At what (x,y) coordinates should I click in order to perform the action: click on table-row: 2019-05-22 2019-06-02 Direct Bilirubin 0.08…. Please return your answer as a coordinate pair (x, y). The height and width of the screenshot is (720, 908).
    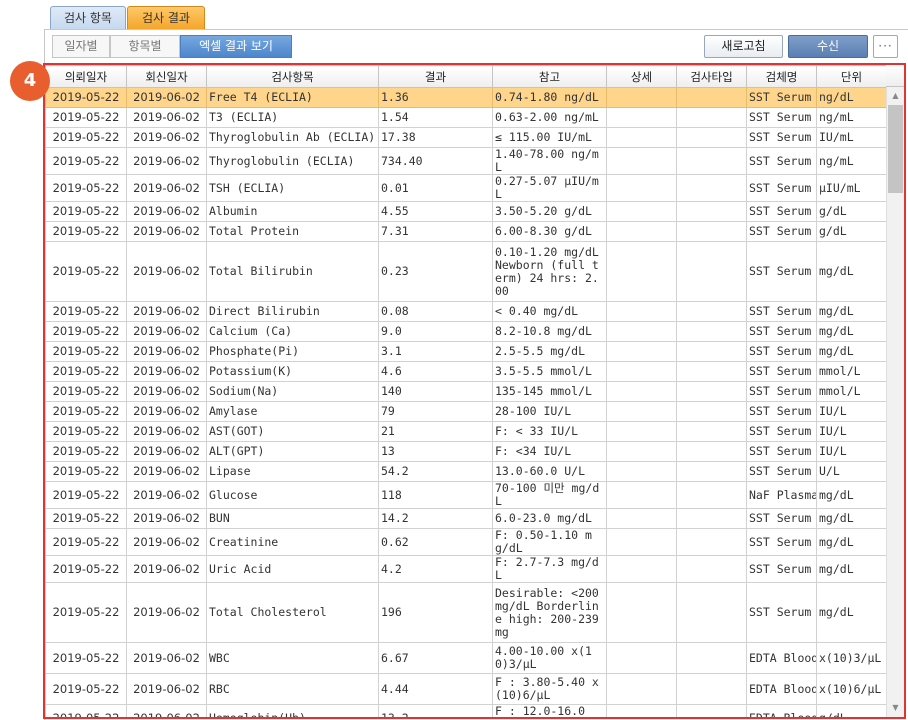
    Looking at the image, I should click on (465, 311).